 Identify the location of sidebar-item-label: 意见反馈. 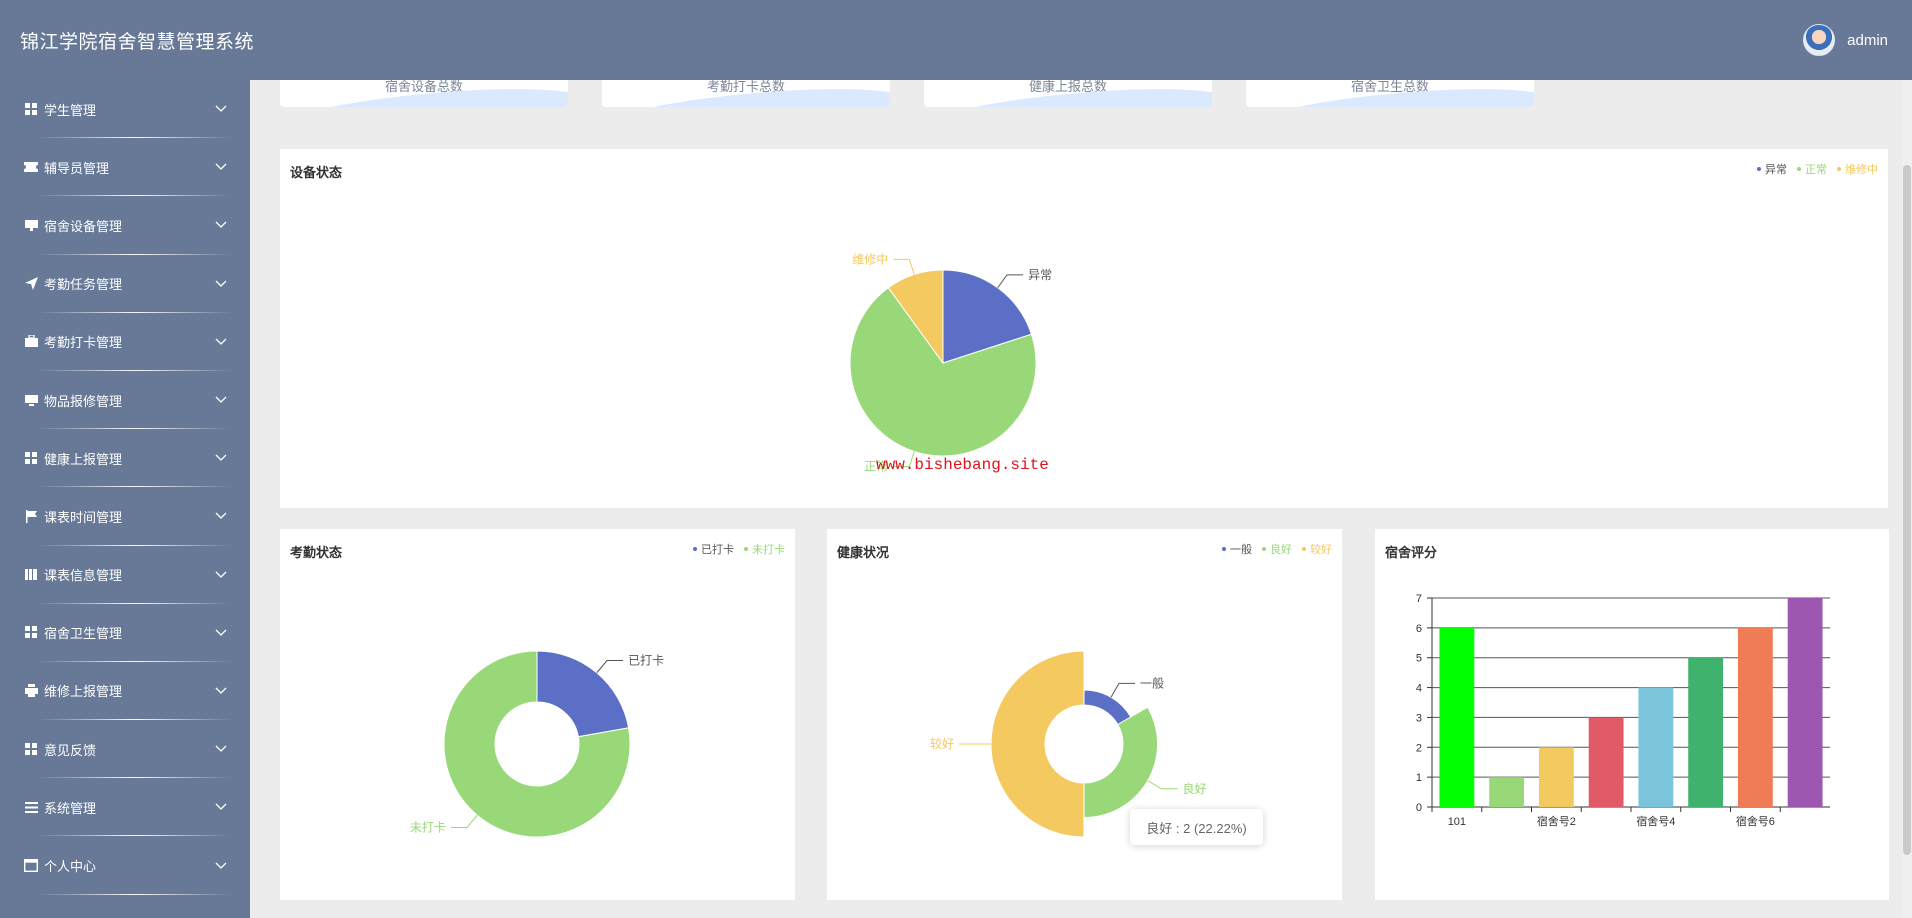
(70, 750).